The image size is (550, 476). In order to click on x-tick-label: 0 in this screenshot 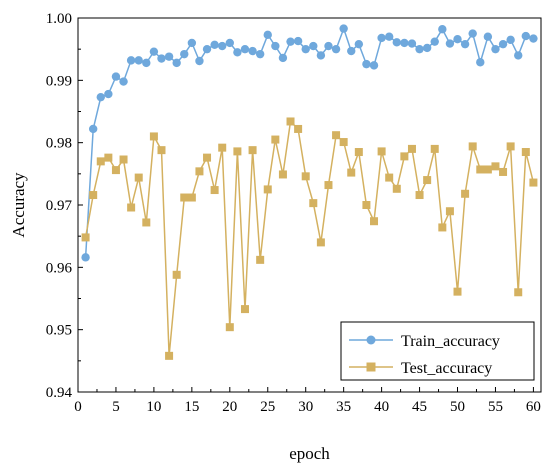, I will do `click(78, 407)`.